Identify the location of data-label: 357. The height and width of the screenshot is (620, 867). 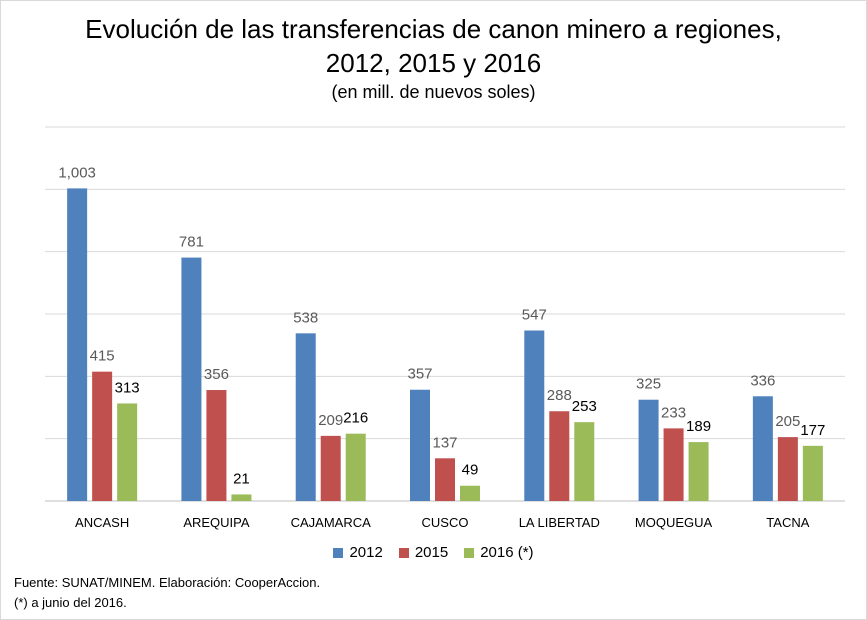
(419, 374).